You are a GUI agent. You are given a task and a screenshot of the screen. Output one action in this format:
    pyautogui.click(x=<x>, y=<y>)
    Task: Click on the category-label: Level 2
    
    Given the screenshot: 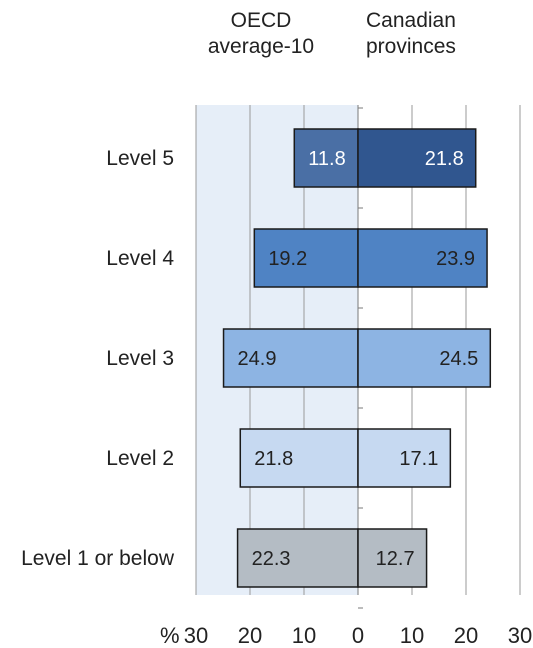 What is the action you would take?
    pyautogui.click(x=140, y=458)
    